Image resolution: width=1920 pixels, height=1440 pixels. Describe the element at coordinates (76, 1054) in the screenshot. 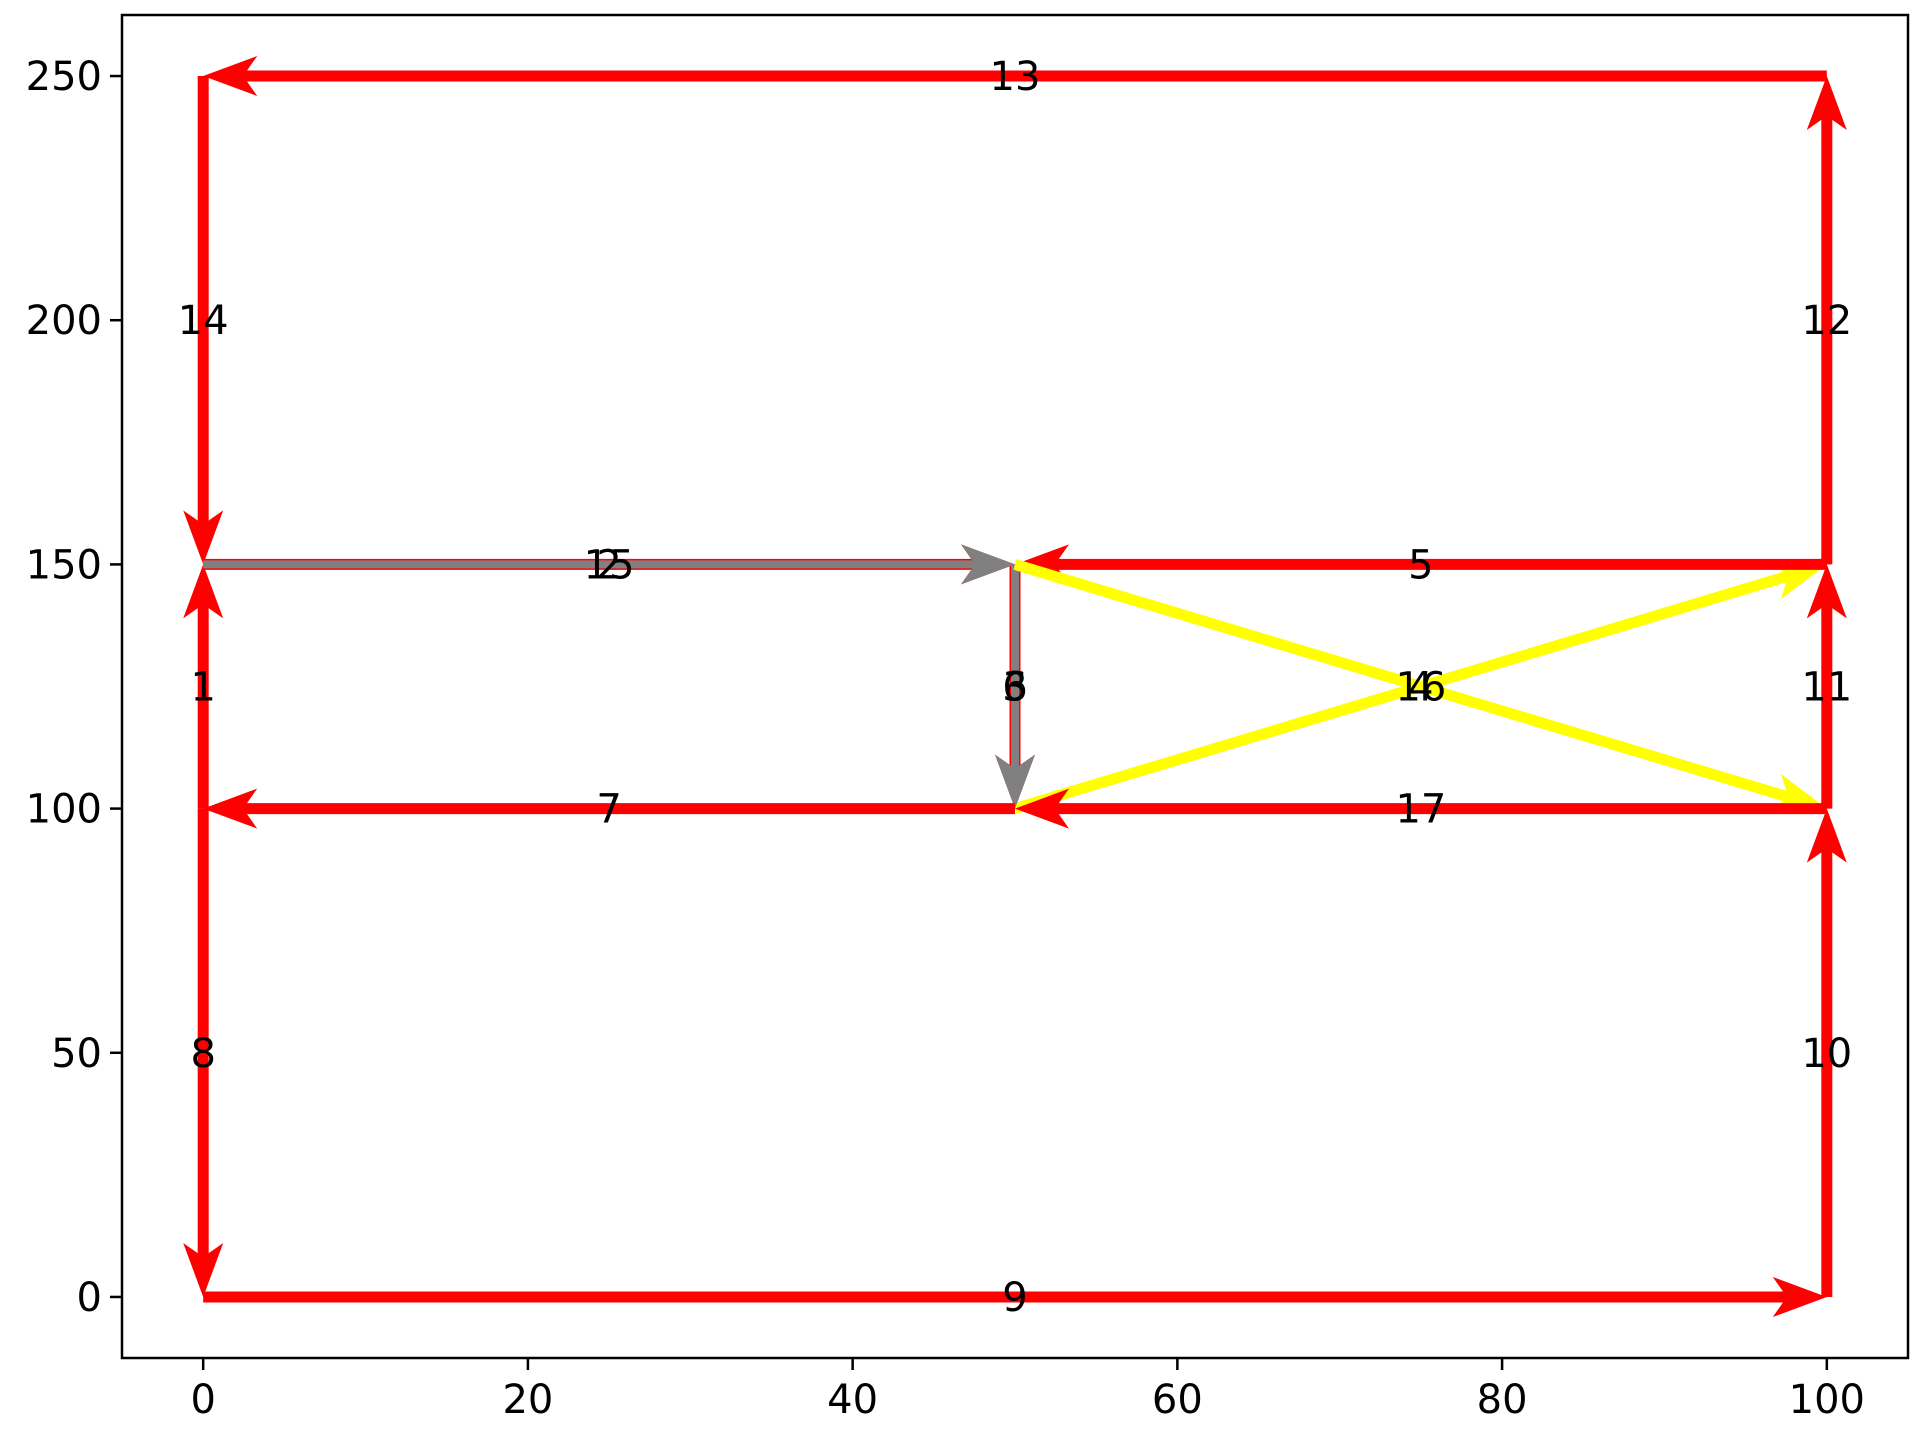

I see `y-tick-label: 50` at that location.